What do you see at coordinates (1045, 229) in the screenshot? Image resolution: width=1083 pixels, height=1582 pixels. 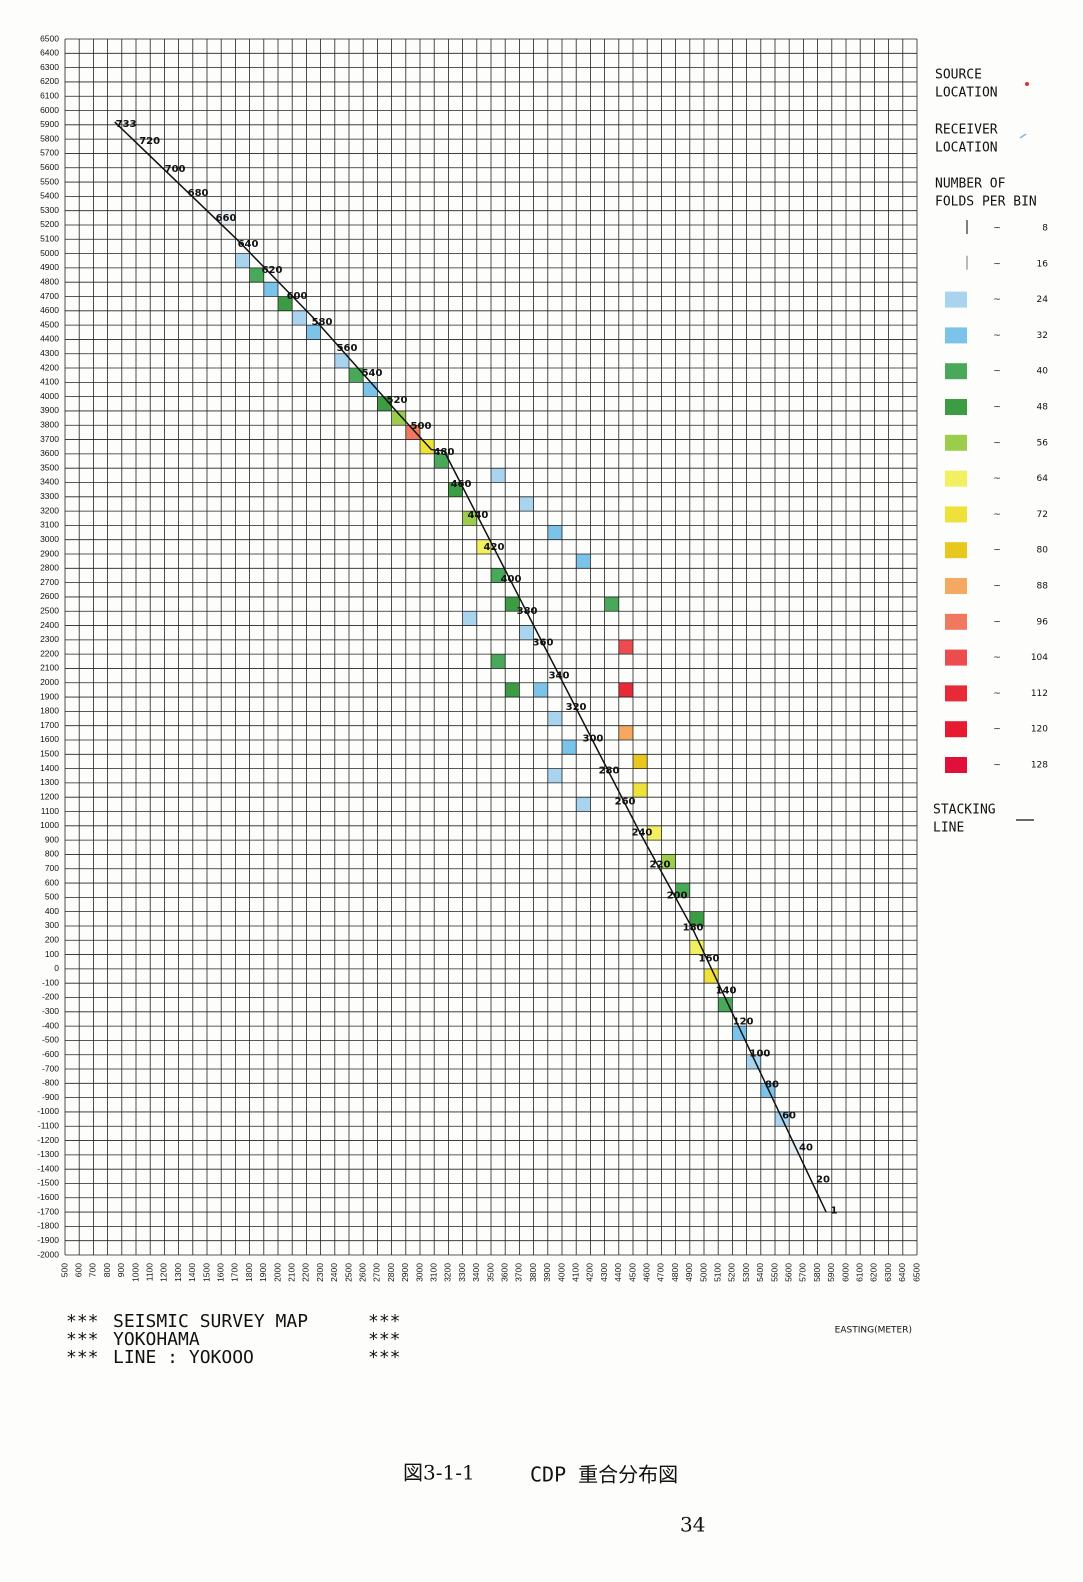 I see `legend-value: 8` at bounding box center [1045, 229].